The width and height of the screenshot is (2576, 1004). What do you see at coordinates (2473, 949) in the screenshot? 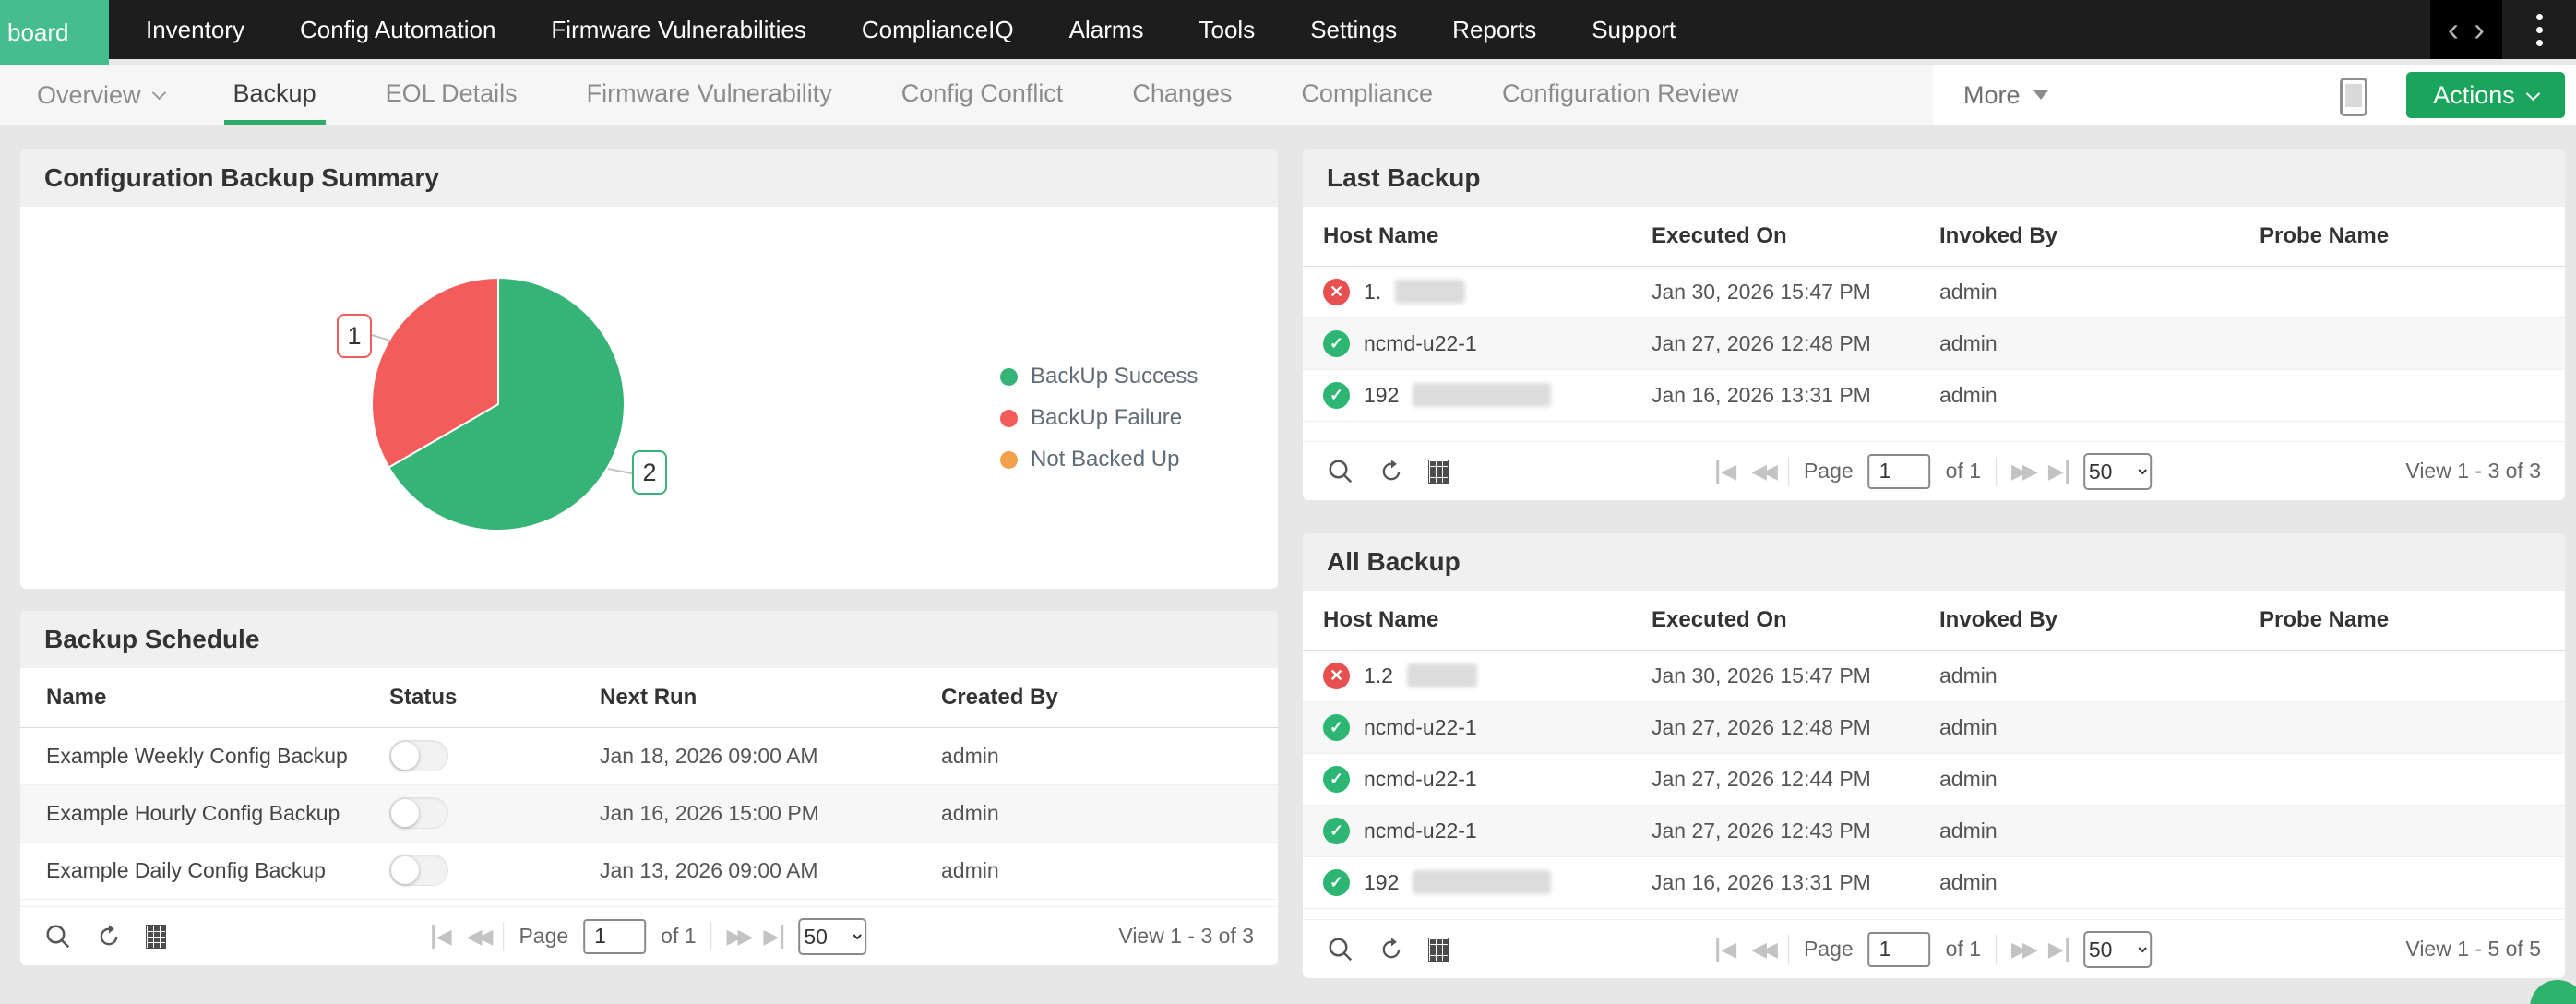
I see `view-range-text: View 1 - 5 of 5` at bounding box center [2473, 949].